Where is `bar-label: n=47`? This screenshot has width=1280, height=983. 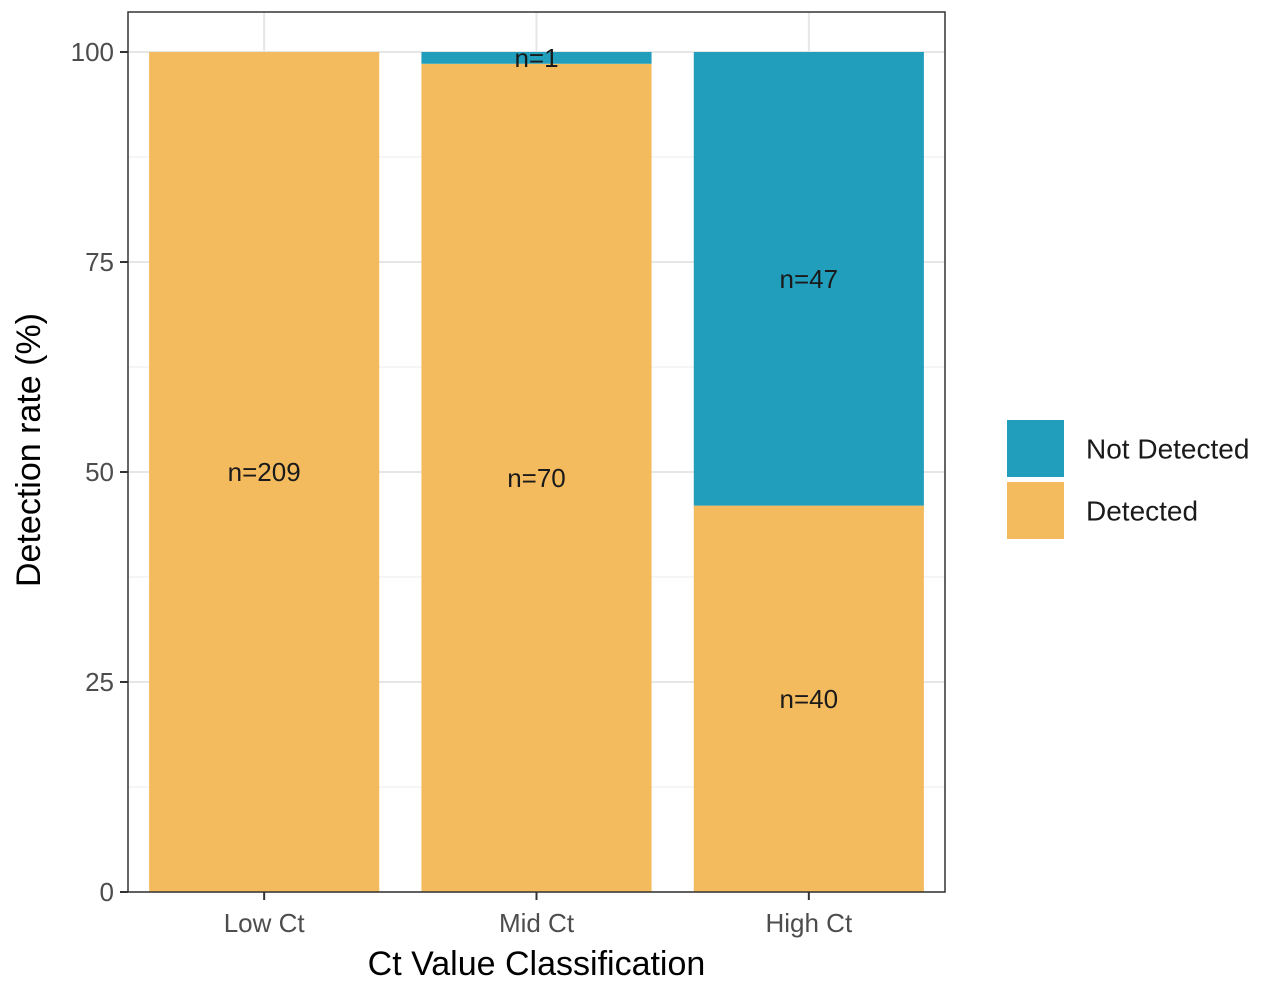
bar-label: n=47 is located at coordinates (809, 279).